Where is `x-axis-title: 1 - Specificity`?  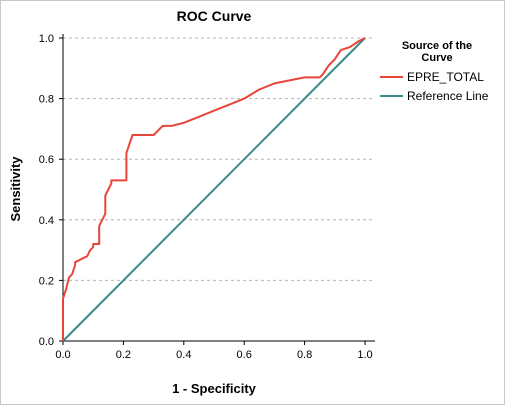 x-axis-title: 1 - Specificity is located at coordinates (214, 388).